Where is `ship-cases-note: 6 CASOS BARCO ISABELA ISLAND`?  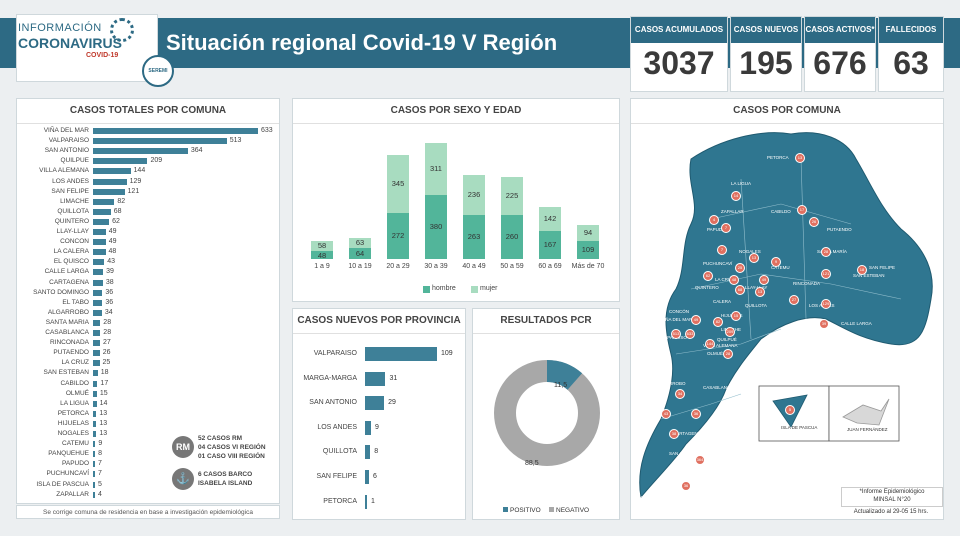 ship-cases-note: 6 CASOS BARCO ISABELA ISLAND is located at coordinates (225, 479).